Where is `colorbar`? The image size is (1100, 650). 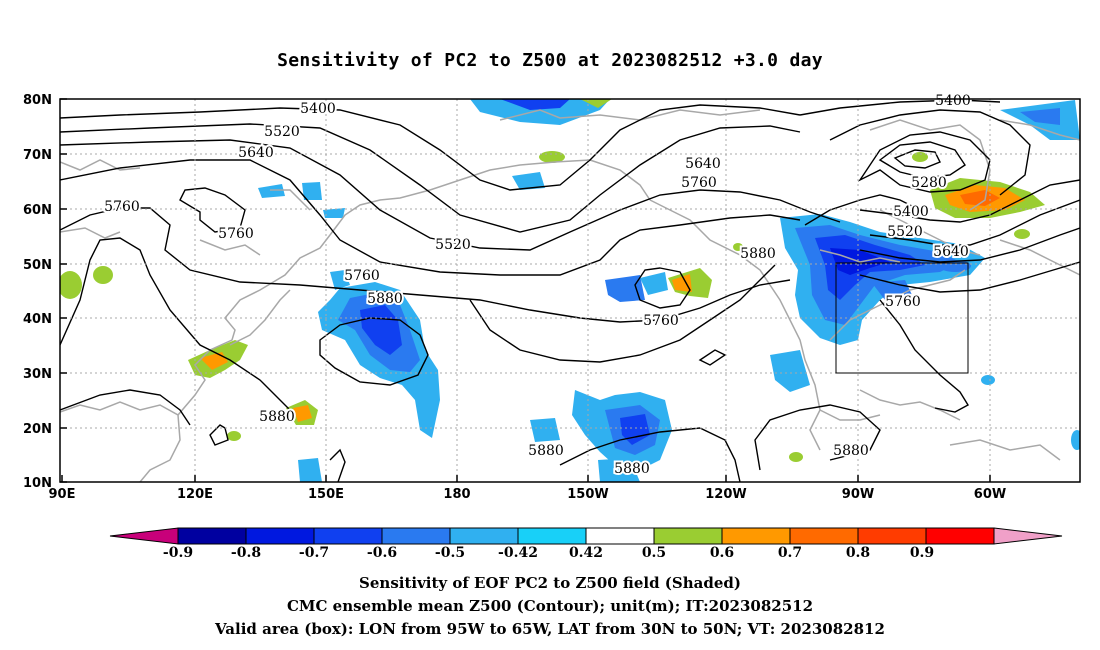 colorbar is located at coordinates (586, 536).